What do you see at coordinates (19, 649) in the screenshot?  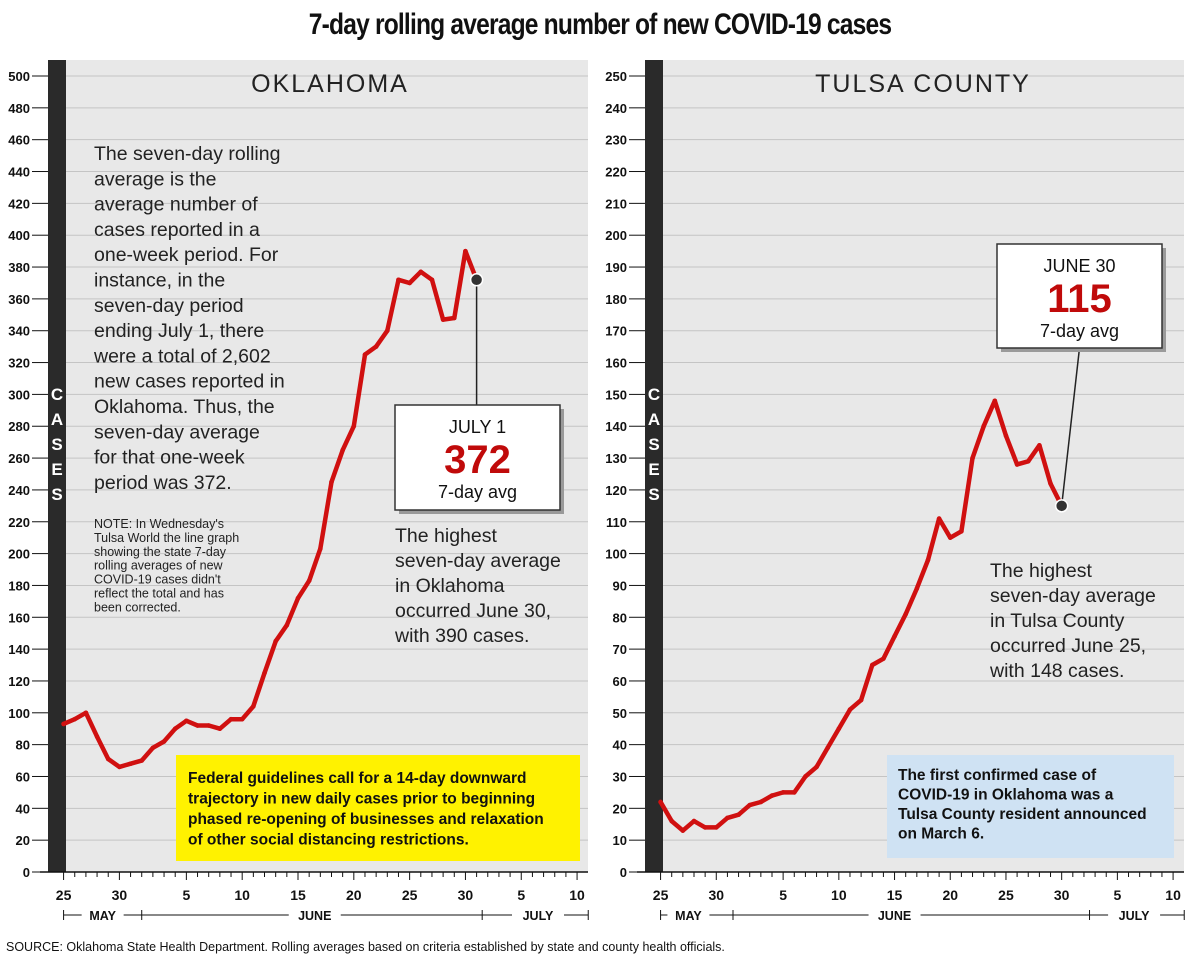 I see `y-tick-label: 140` at bounding box center [19, 649].